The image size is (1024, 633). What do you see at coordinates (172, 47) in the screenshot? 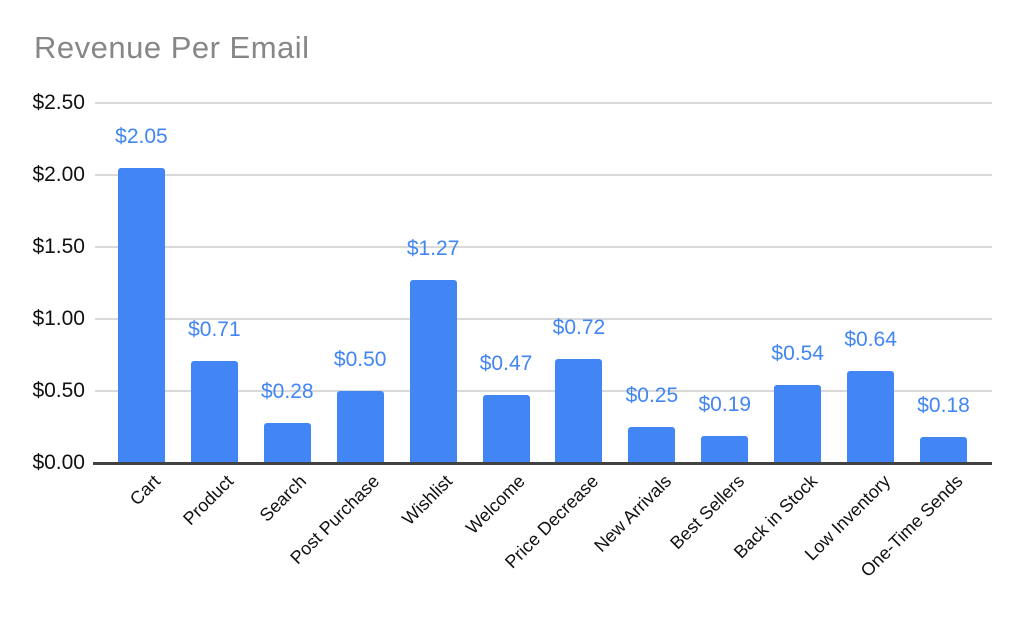
I see `chart-title: Revenue Per Email` at bounding box center [172, 47].